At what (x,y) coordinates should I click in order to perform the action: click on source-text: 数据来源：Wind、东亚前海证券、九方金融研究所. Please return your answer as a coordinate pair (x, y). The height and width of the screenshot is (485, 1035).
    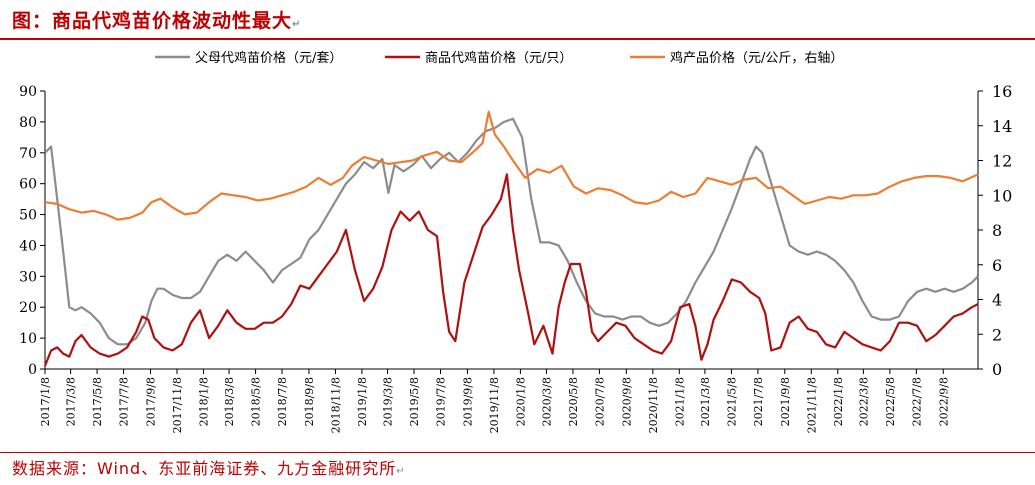
    Looking at the image, I should click on (204, 468).